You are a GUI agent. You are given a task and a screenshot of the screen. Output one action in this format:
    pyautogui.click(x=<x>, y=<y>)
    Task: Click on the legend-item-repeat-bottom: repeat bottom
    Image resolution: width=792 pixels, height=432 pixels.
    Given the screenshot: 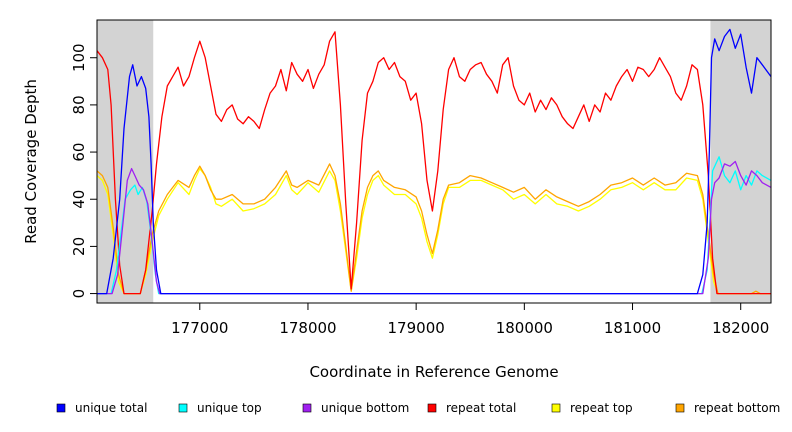 What is the action you would take?
    pyautogui.click(x=727, y=408)
    